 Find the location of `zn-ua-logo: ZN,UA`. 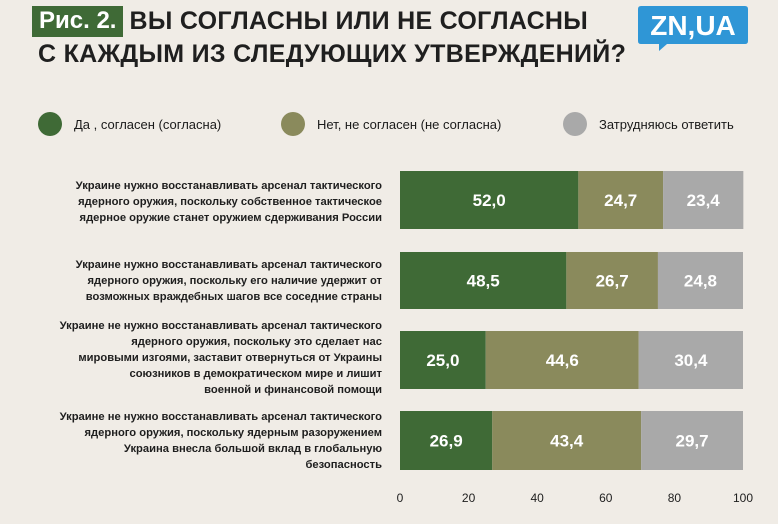

zn-ua-logo: ZN,UA is located at coordinates (693, 27).